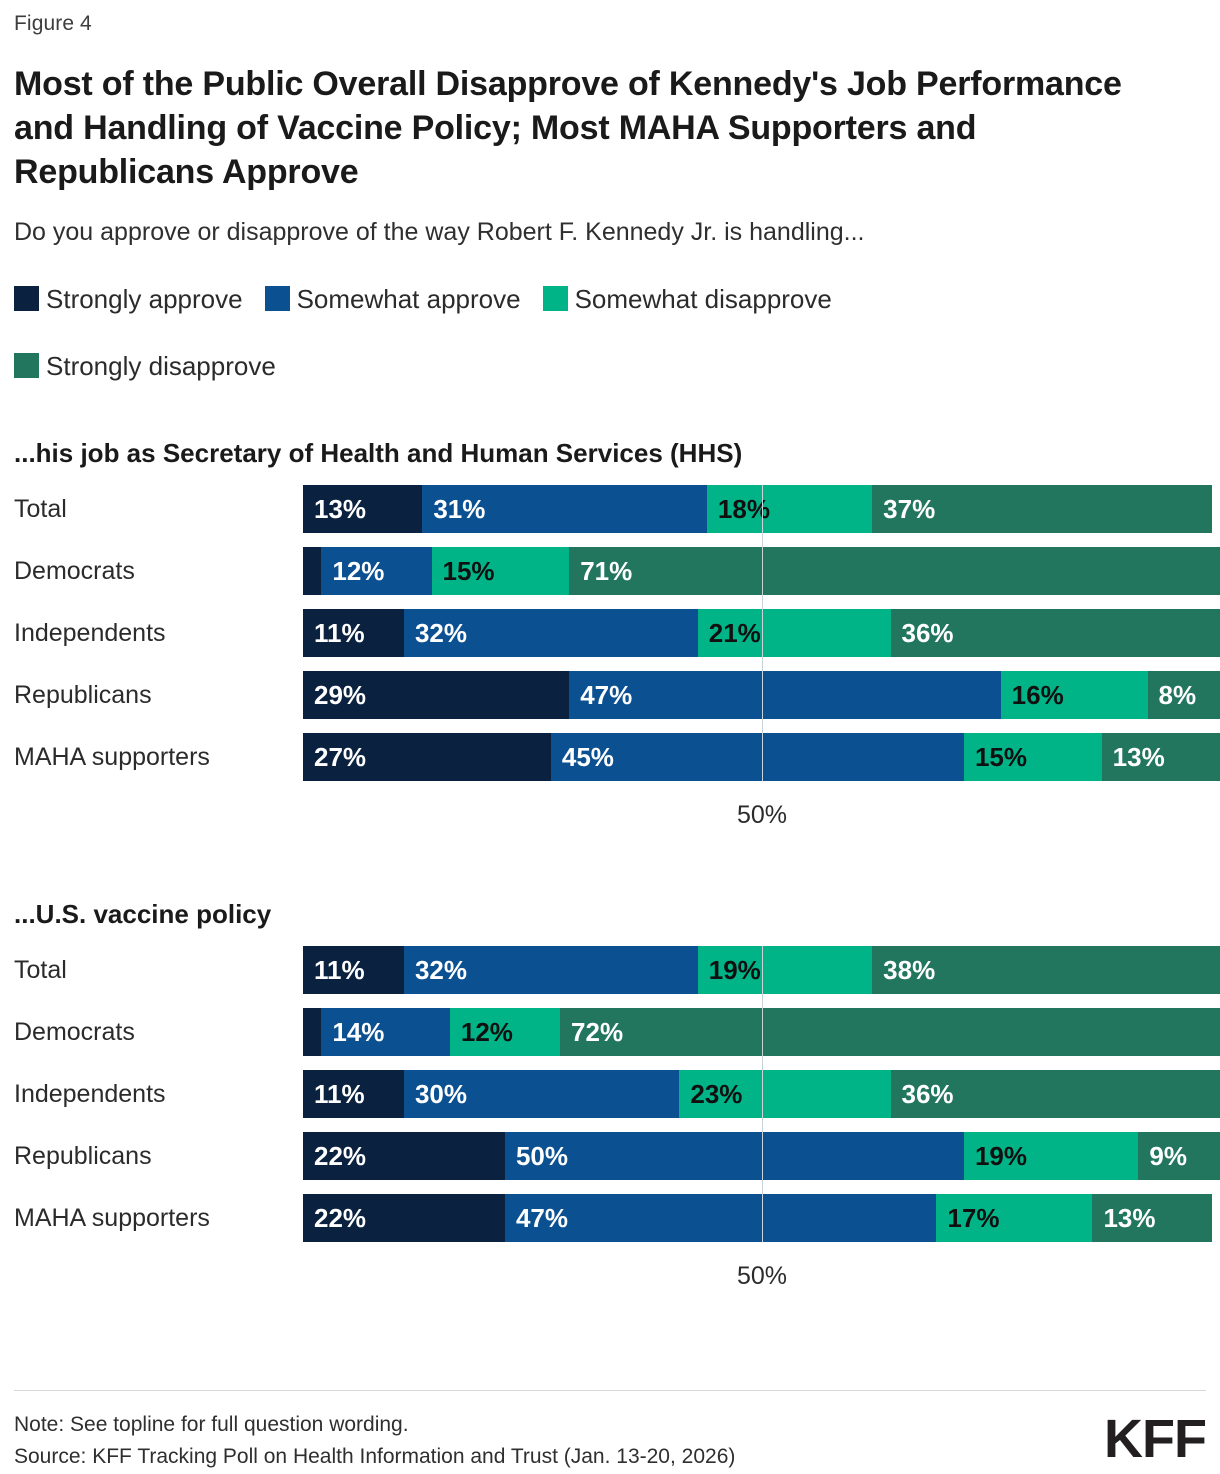 This screenshot has height=1474, width=1220. Describe the element at coordinates (436, 694) in the screenshot. I see `bar-segment: 29%` at that location.